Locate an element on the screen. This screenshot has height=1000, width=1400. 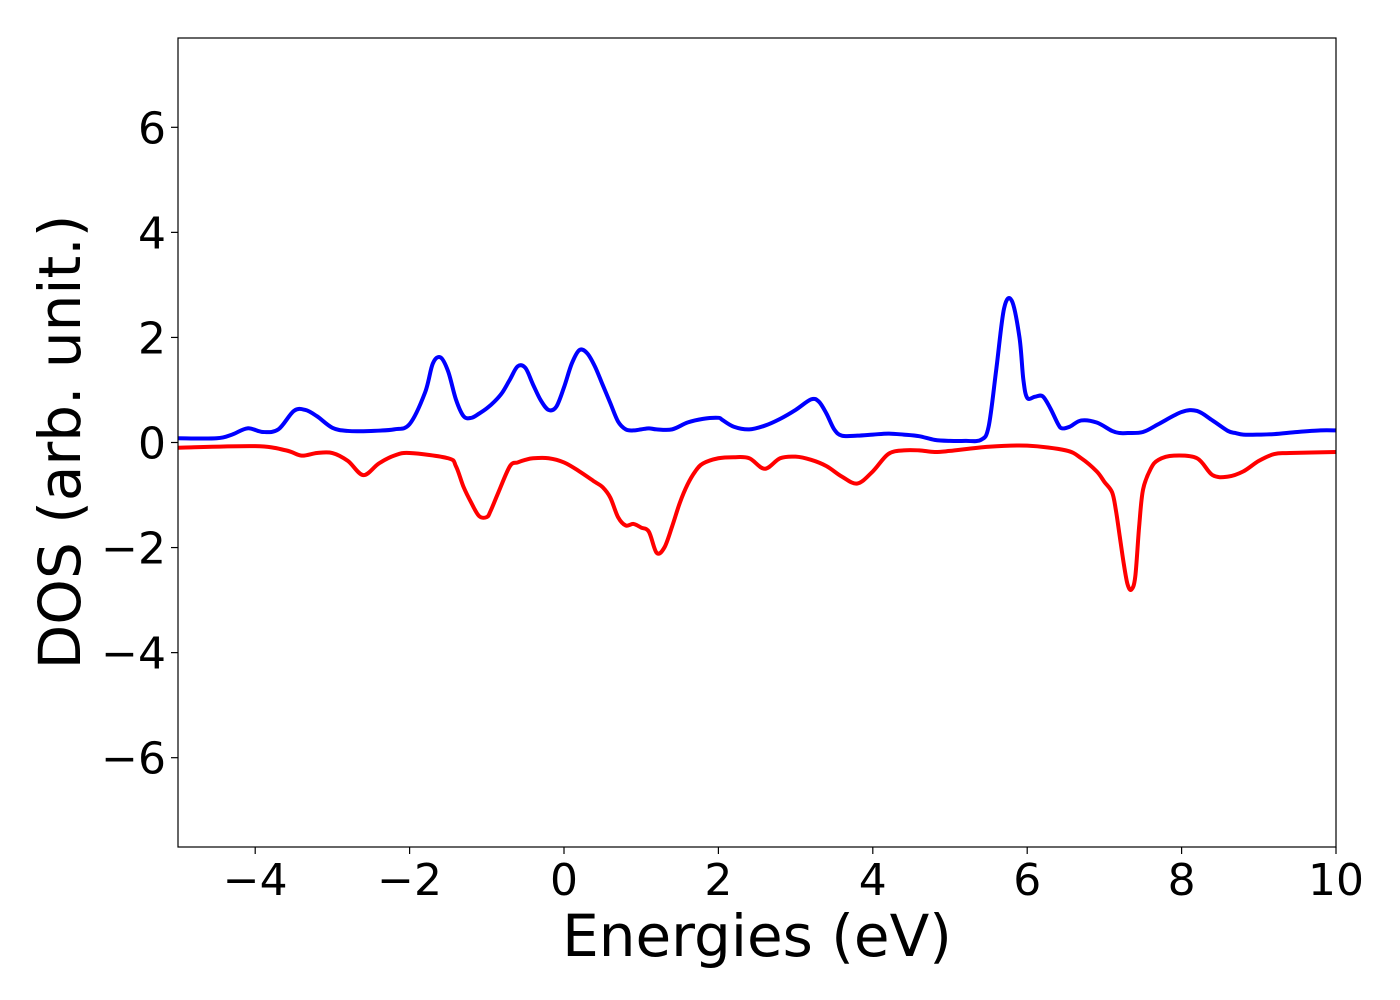
y-tick-label: 0 is located at coordinates (152, 444).